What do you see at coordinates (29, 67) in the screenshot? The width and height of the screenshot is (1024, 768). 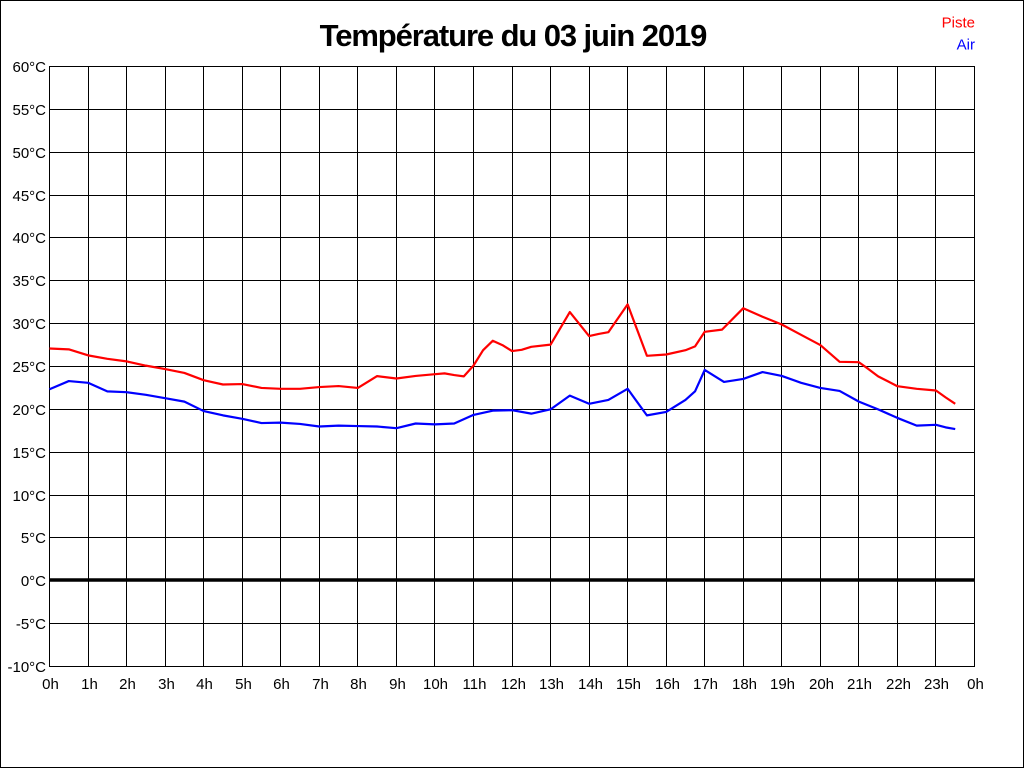 I see `svg-text: 60°C` at bounding box center [29, 67].